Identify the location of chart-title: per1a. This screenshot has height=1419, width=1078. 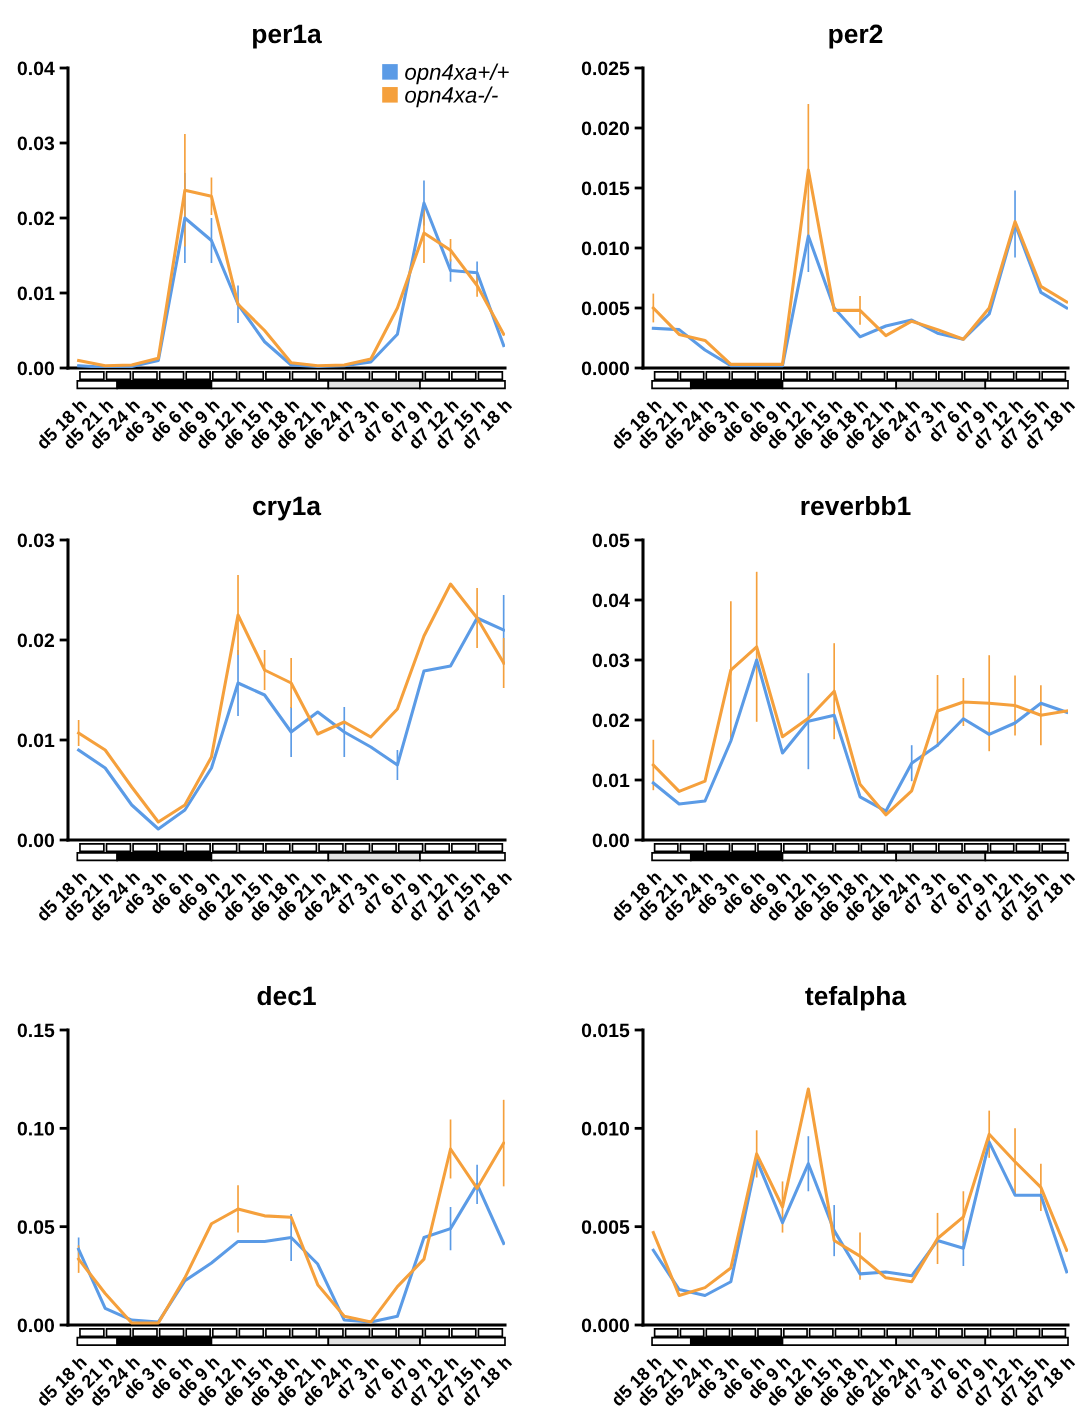
(287, 36).